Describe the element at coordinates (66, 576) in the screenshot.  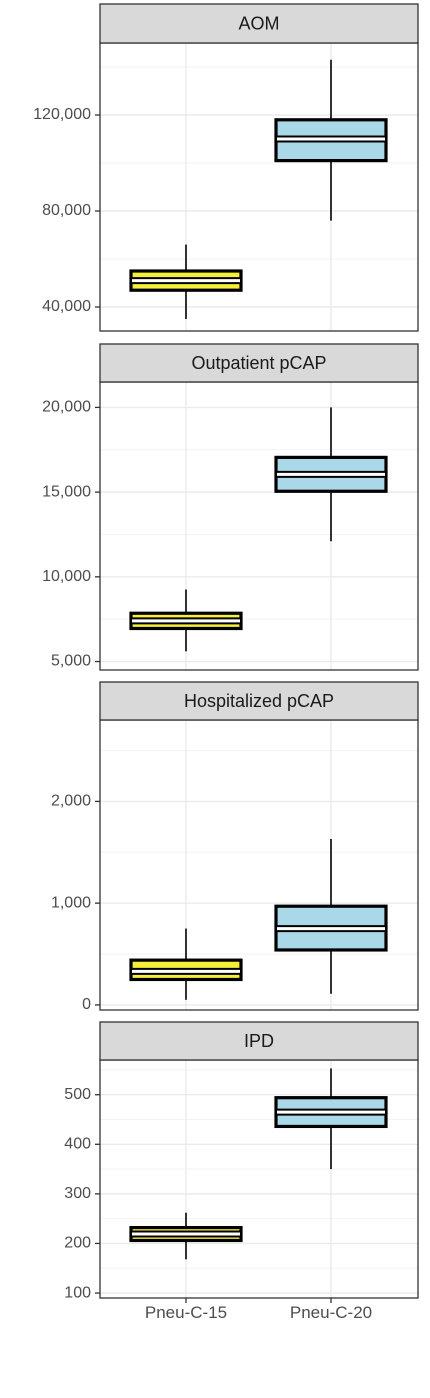
I see `y-tick-label: 10,000` at that location.